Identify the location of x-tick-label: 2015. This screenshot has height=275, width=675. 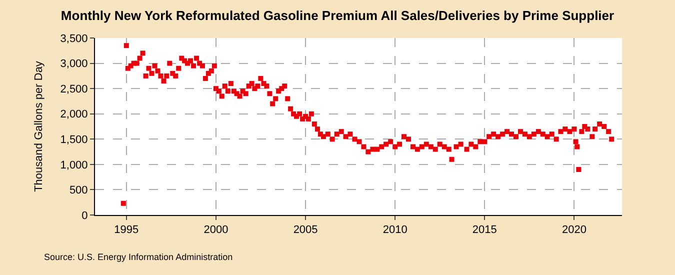
(484, 230).